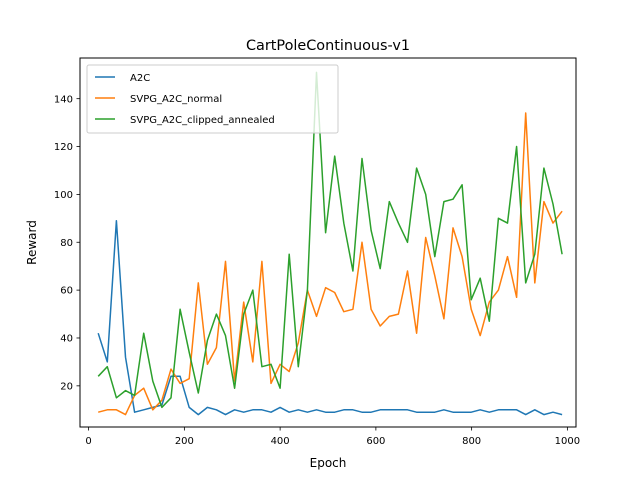  I want to click on x-tick-label: 400, so click(280, 441).